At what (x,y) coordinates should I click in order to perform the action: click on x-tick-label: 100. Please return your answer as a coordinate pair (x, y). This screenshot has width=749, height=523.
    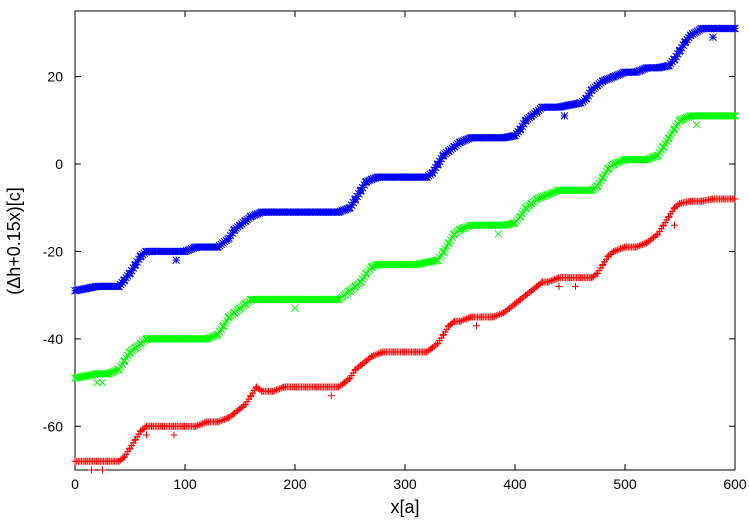
    Looking at the image, I should click on (185, 484).